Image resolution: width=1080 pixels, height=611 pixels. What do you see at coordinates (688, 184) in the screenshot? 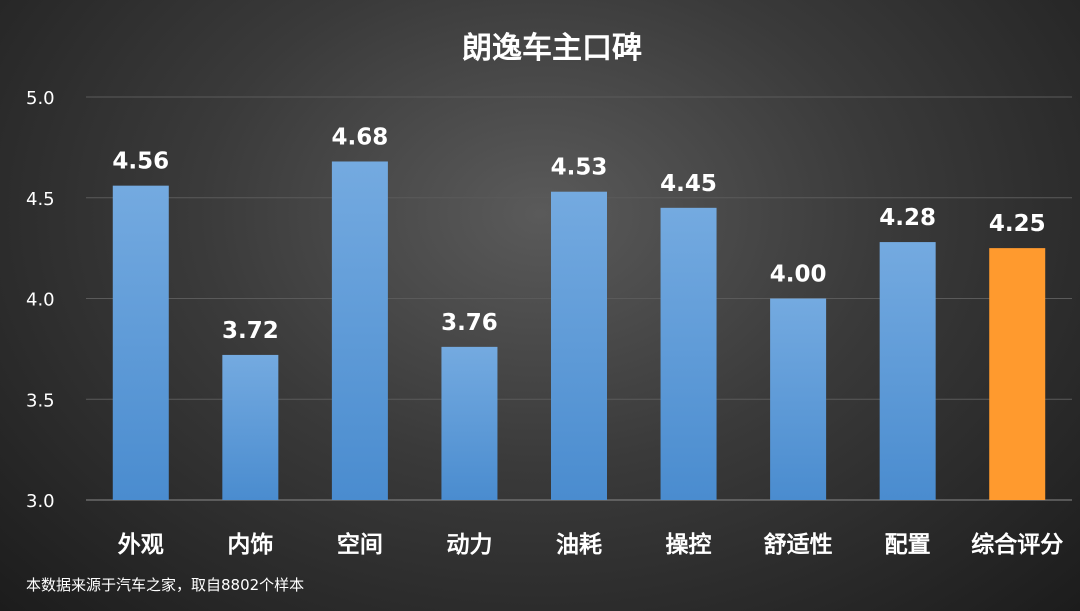
I see `data-label: 4.45` at bounding box center [688, 184].